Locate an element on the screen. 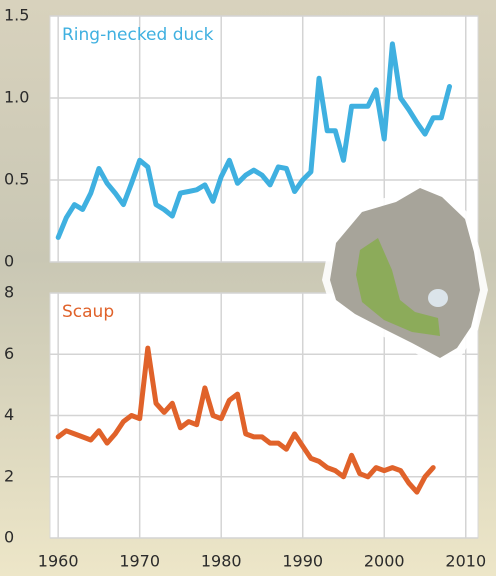  y-tick-label: 1.5 is located at coordinates (16, 15).